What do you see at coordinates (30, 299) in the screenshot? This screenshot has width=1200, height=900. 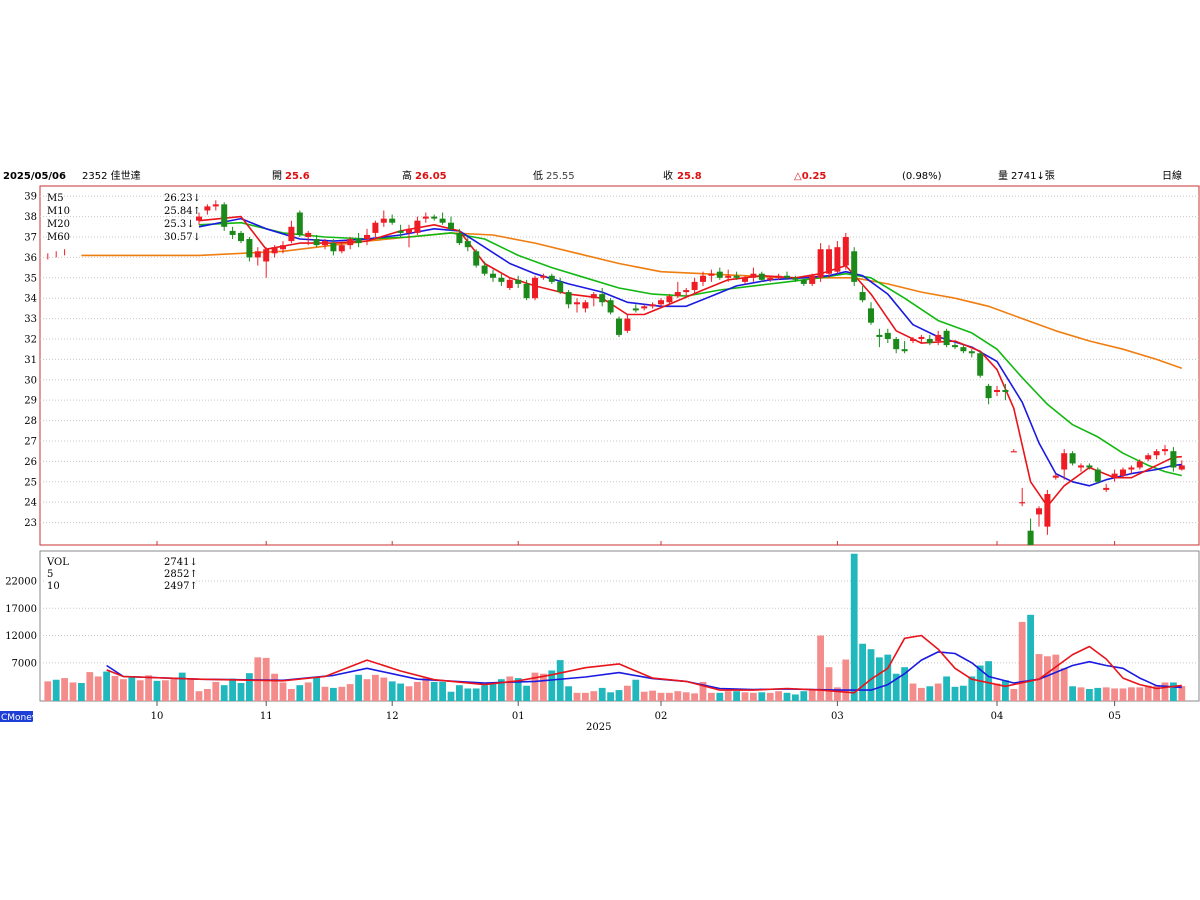 I see `price-tick-label: 34` at bounding box center [30, 299].